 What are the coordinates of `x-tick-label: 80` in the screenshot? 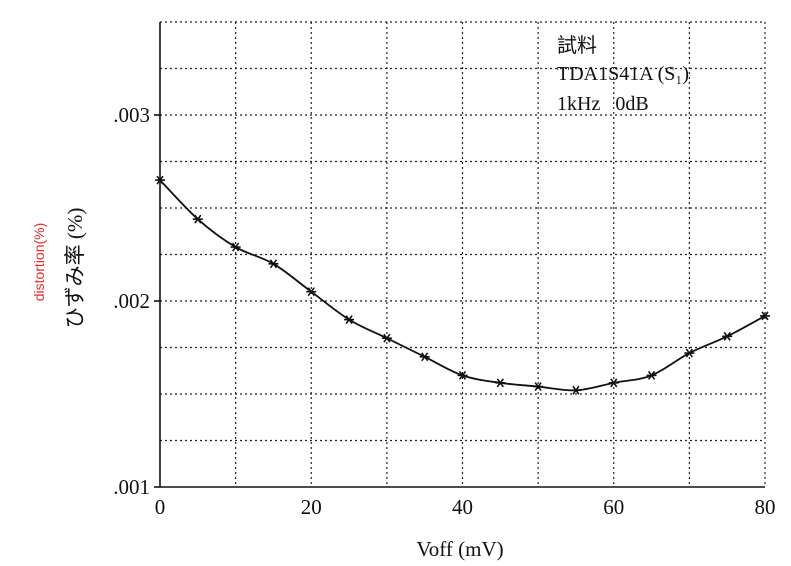 It's located at (765, 507).